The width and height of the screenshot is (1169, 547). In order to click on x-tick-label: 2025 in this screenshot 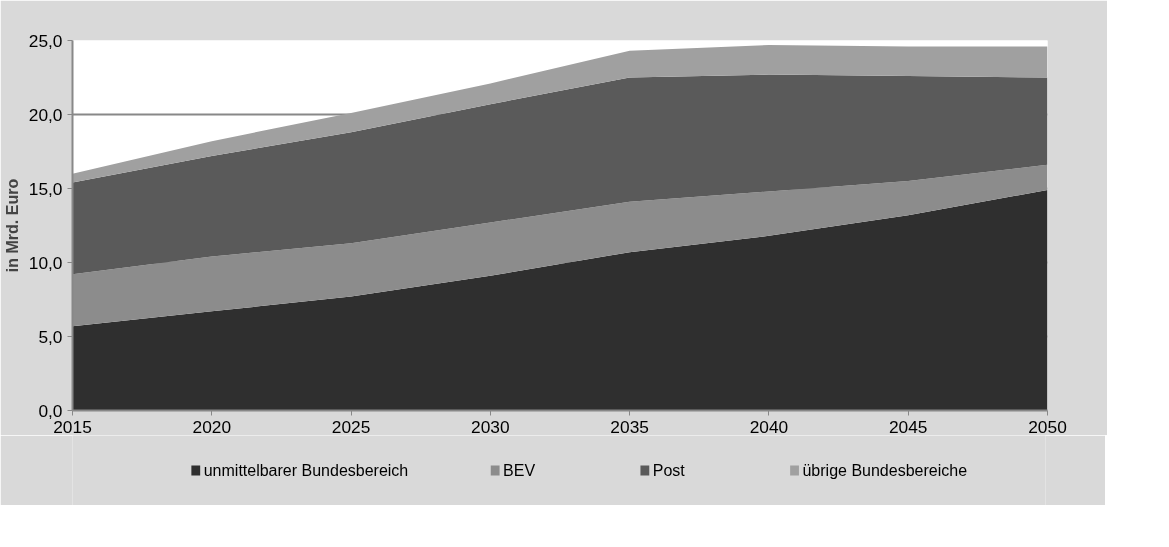, I will do `click(351, 426)`.